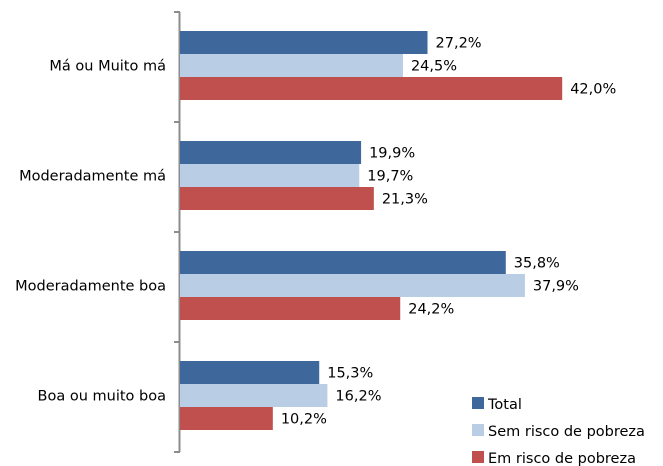 Image resolution: width=663 pixels, height=466 pixels. I want to click on category-label: Má ou Muito má, so click(107, 67).